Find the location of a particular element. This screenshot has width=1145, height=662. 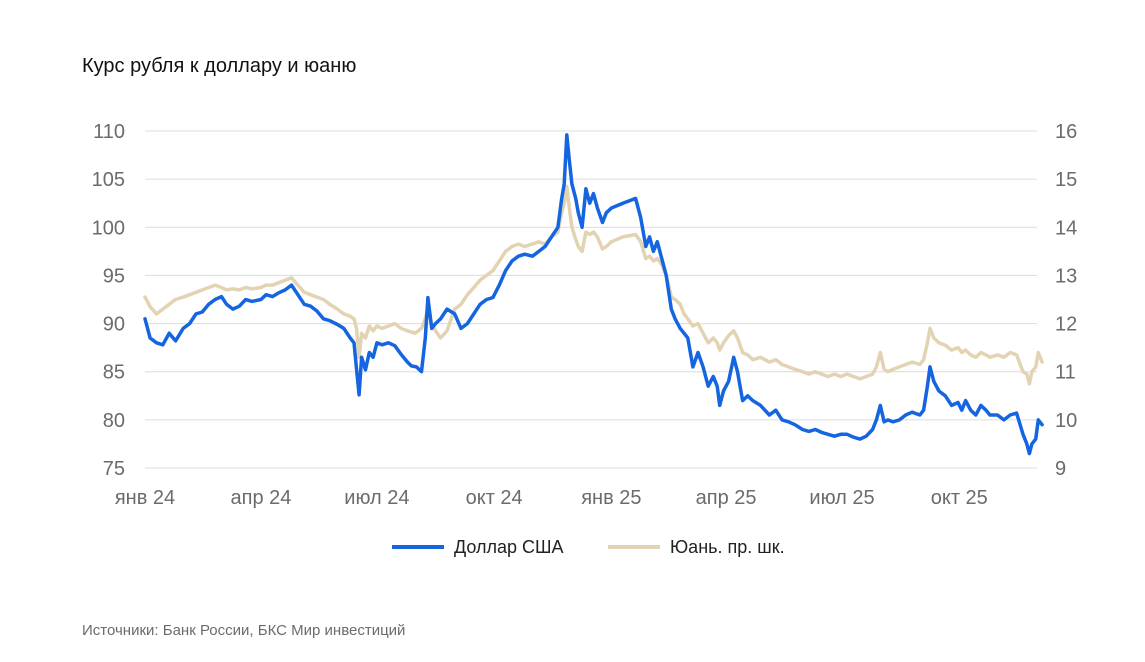

y-right-tick-label: 15 is located at coordinates (1066, 180).